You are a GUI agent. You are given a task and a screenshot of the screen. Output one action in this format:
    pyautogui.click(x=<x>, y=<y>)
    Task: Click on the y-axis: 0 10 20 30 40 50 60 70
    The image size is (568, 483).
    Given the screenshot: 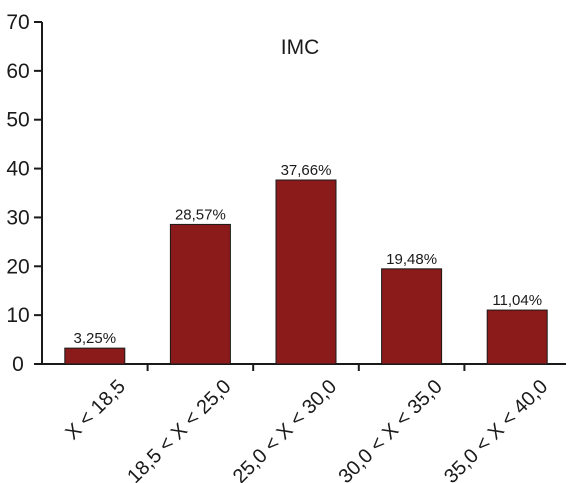 What is the action you would take?
    pyautogui.click(x=24, y=193)
    